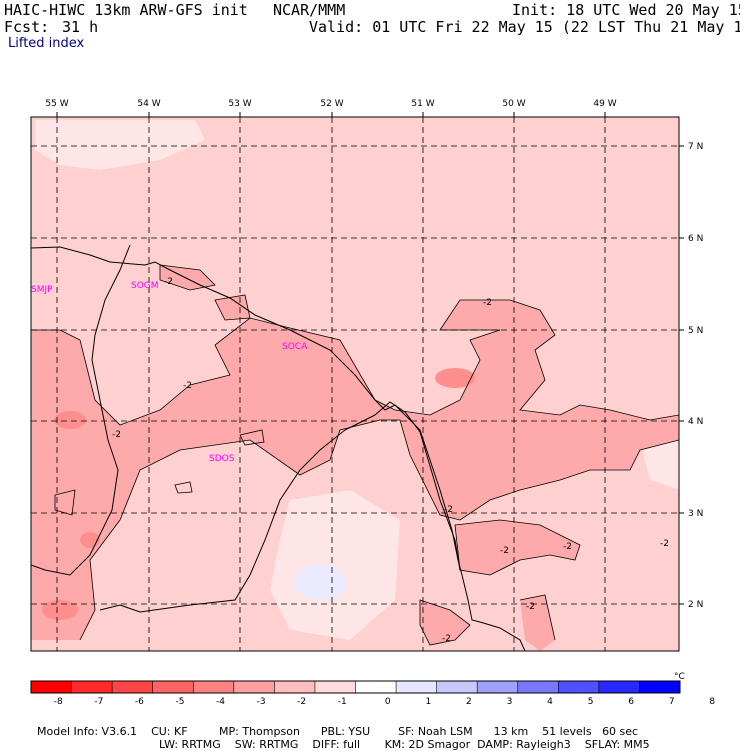 This screenshot has height=751, width=740. I want to click on footer-item: PBL: YSU, so click(345, 731).